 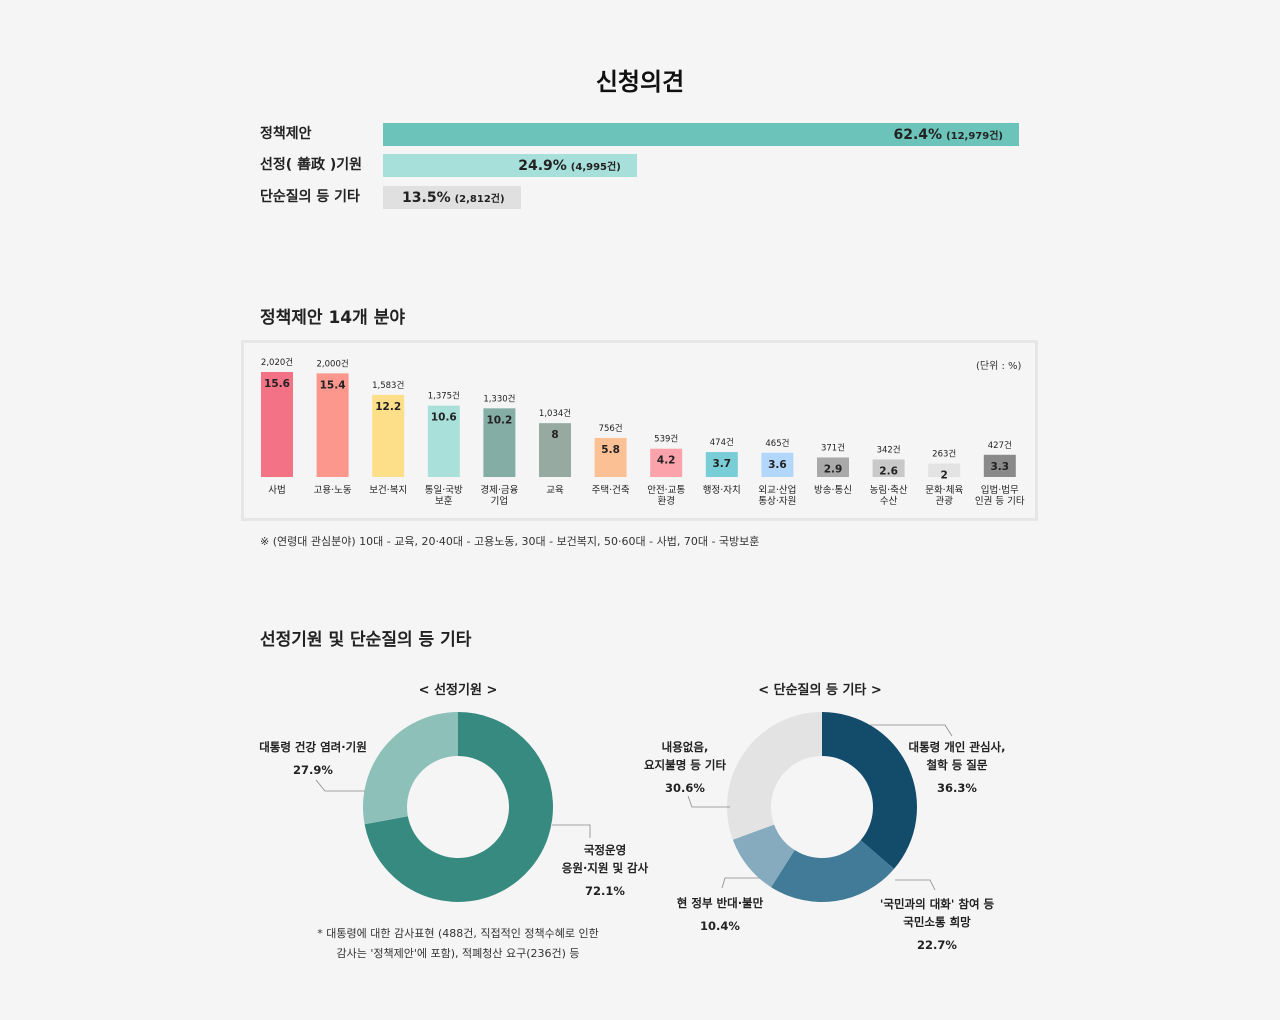 What do you see at coordinates (479, 199) in the screenshot?
I see `opinion-bar-count: (2,812건)` at bounding box center [479, 199].